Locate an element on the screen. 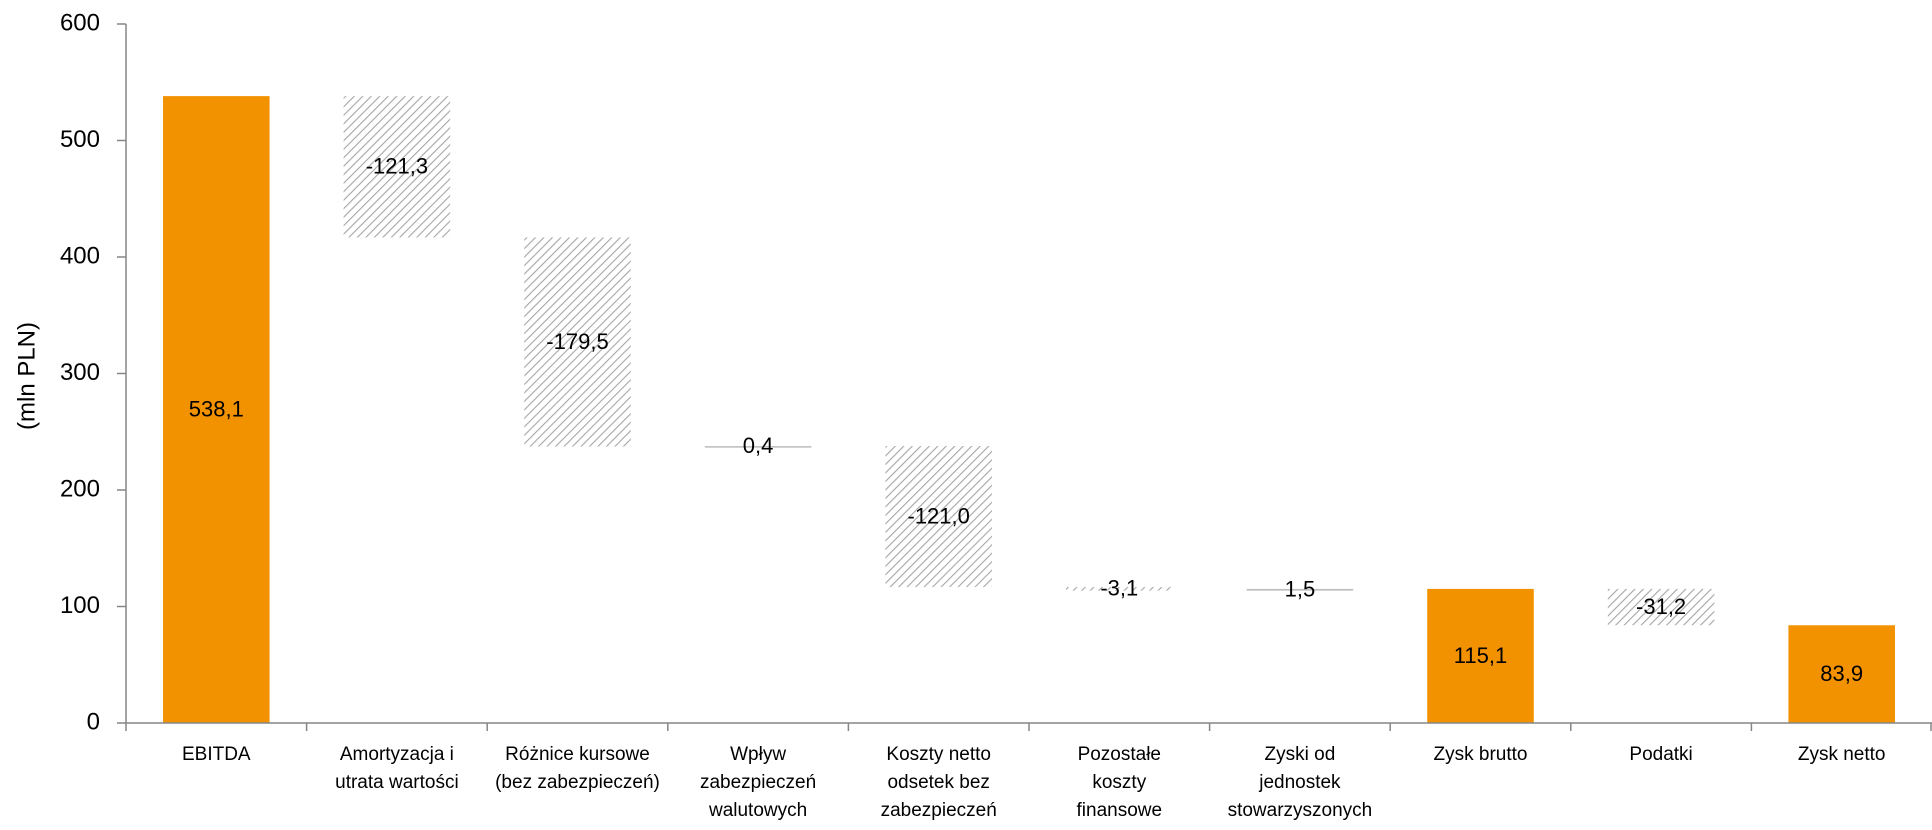 The image size is (1932, 830). data-label-10: 83,9 is located at coordinates (1841, 673).